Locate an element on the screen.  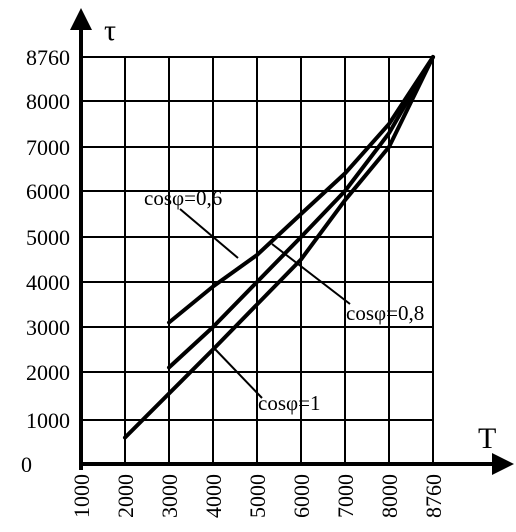
y-axis-arrow is located at coordinates (81, 19).